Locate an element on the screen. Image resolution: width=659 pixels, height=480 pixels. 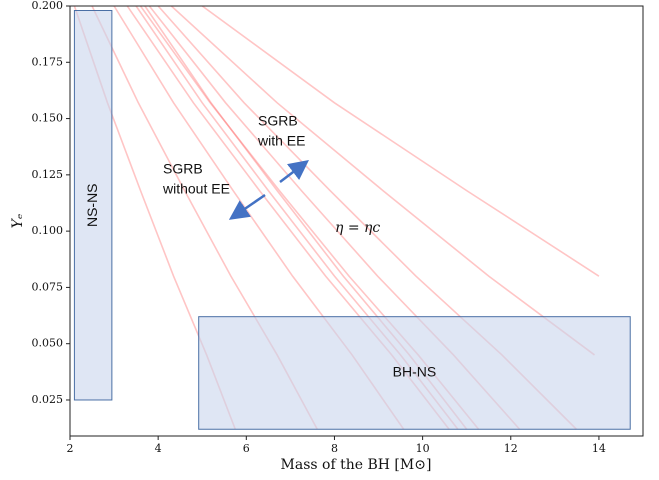
x-tick-label: 10 is located at coordinates (423, 448).